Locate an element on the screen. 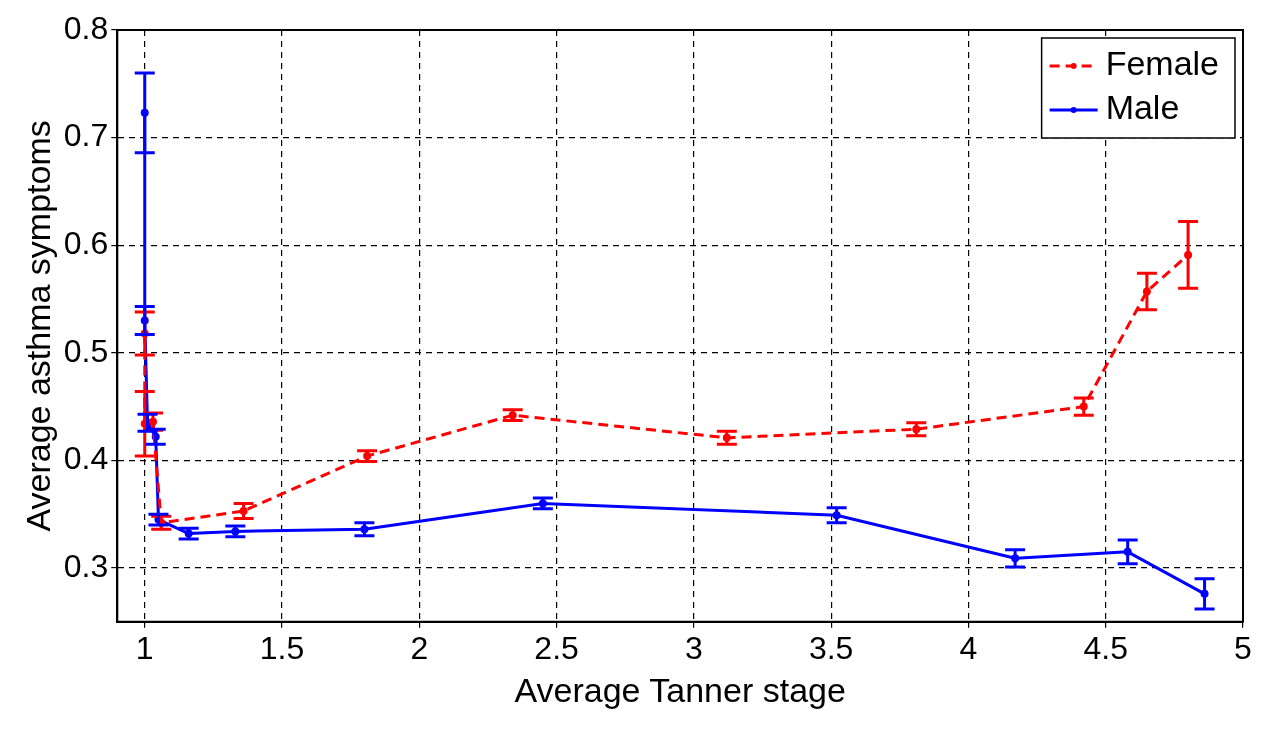 Image resolution: width=1281 pixels, height=733 pixels. x-tick-label: 2.5 is located at coordinates (556, 647).